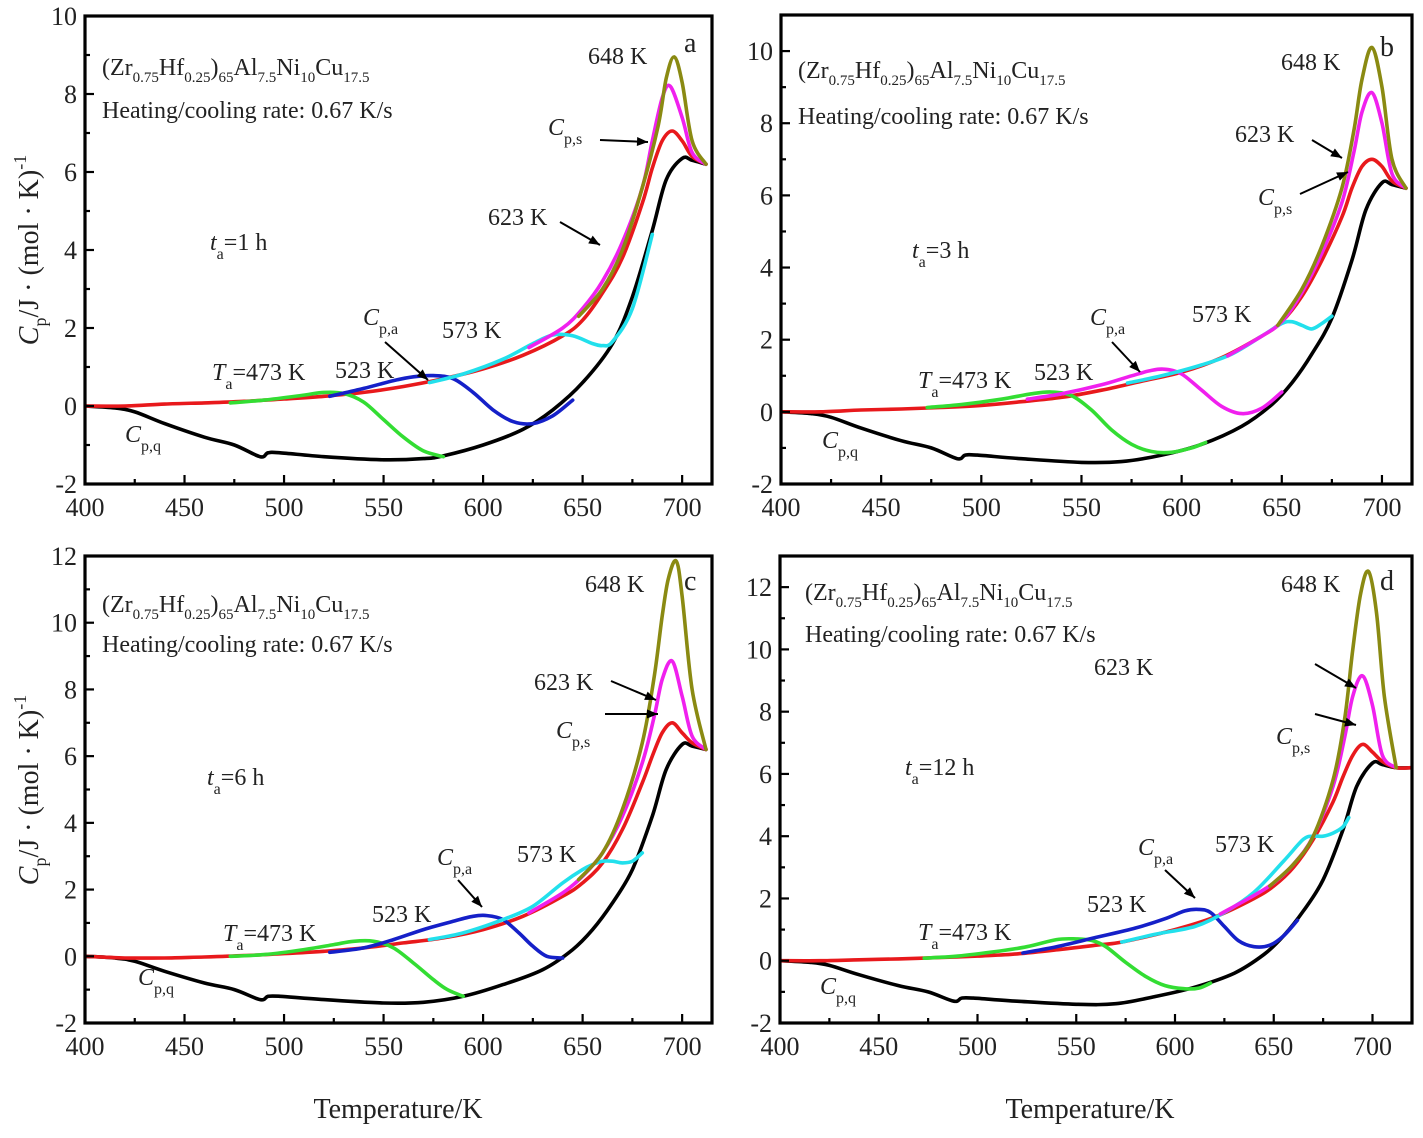  I want to click on y-tick-label: 10, so click(64, 16).